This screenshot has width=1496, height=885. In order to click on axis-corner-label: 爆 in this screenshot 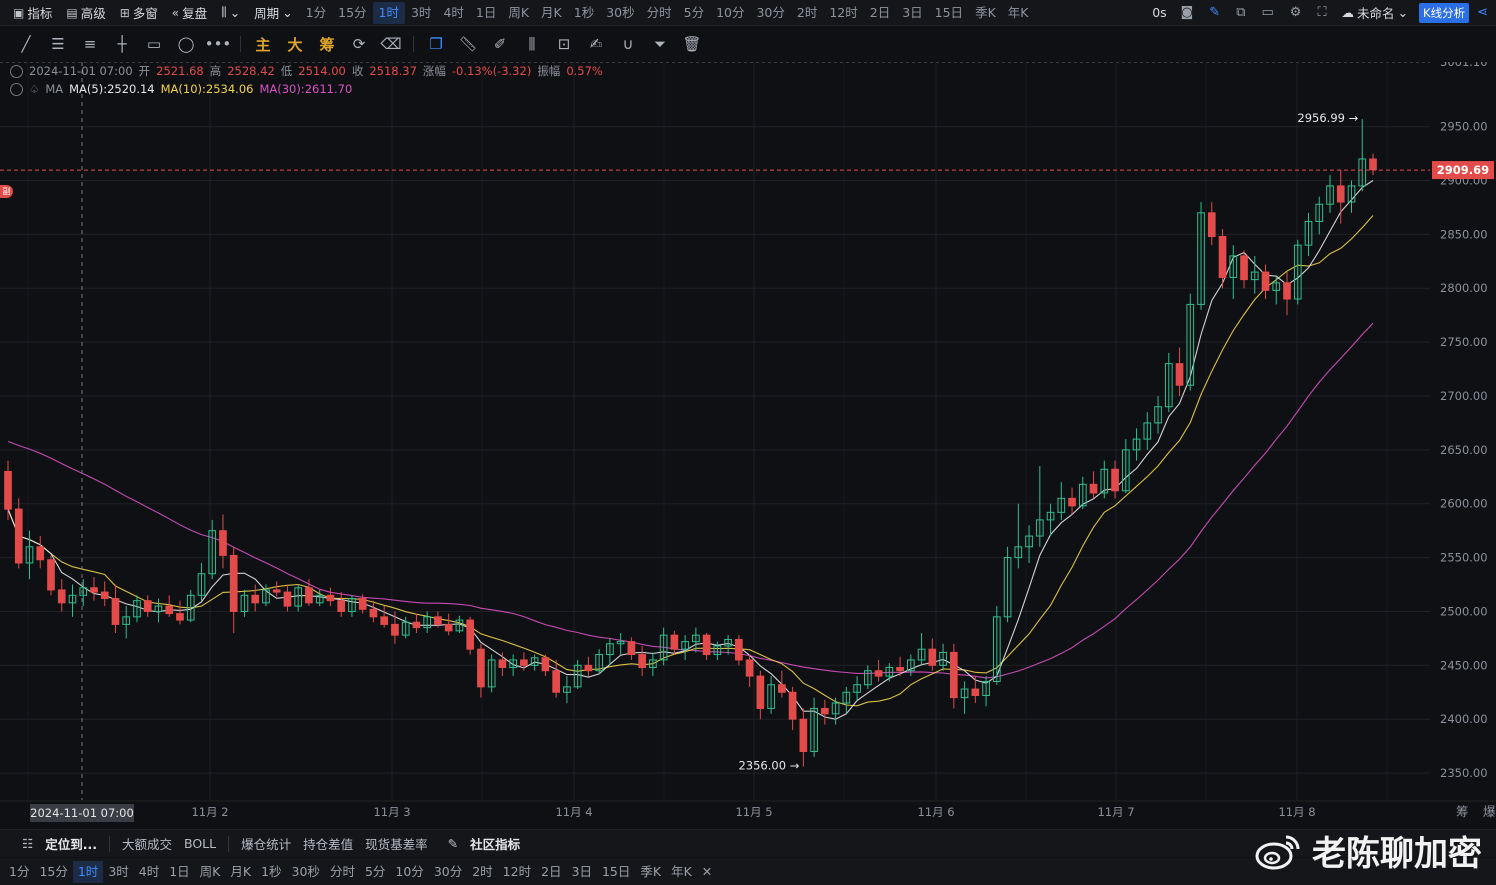, I will do `click(1489, 811)`.